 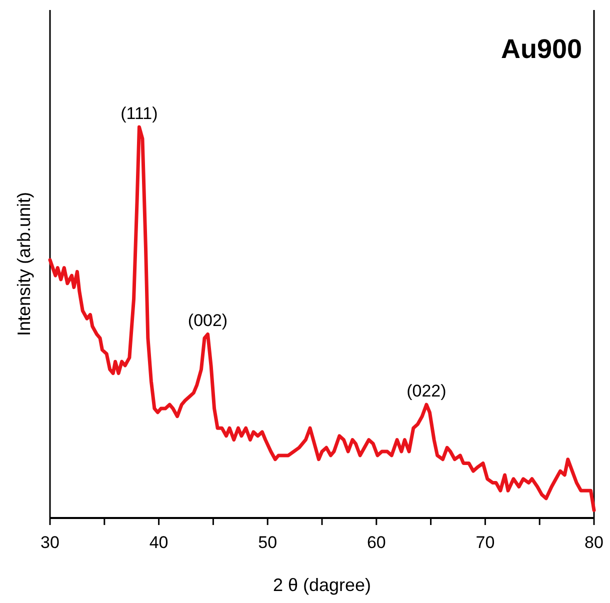 What do you see at coordinates (426, 391) in the screenshot?
I see `annotation: (022)` at bounding box center [426, 391].